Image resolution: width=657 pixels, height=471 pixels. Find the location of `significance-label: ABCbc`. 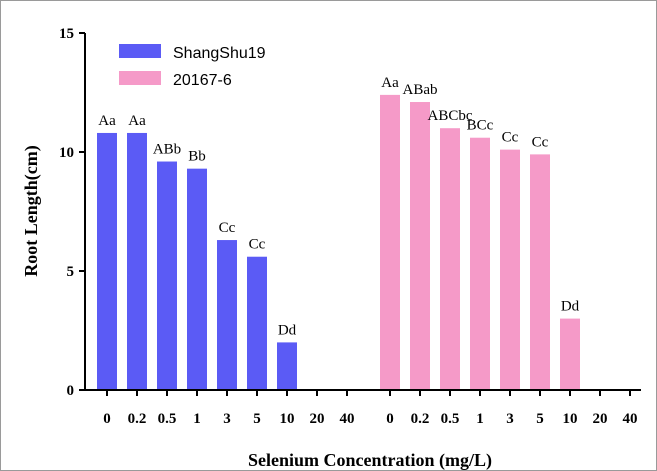

significance-label: ABCbc is located at coordinates (450, 116).